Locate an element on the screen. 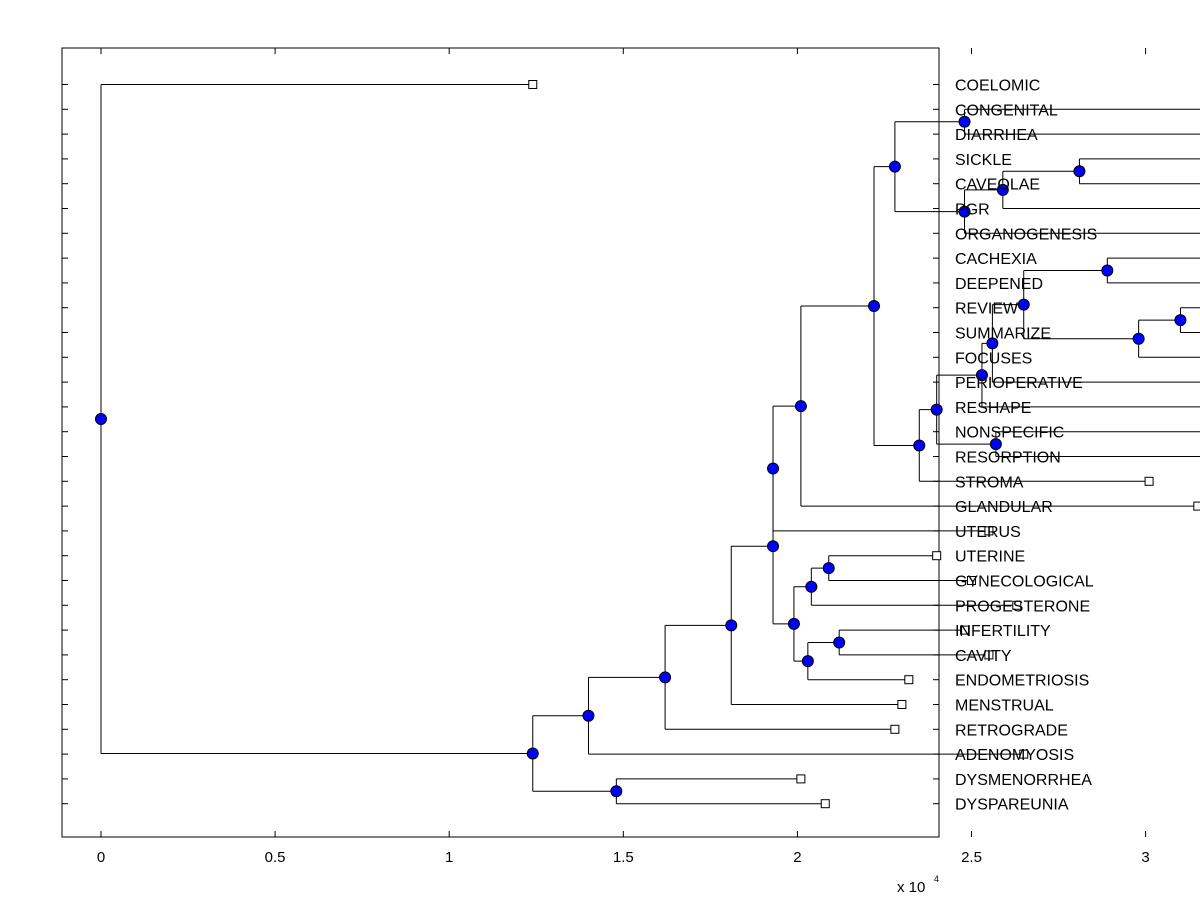 This screenshot has width=1200, height=900. leaf-label: STROMA is located at coordinates (989, 482).